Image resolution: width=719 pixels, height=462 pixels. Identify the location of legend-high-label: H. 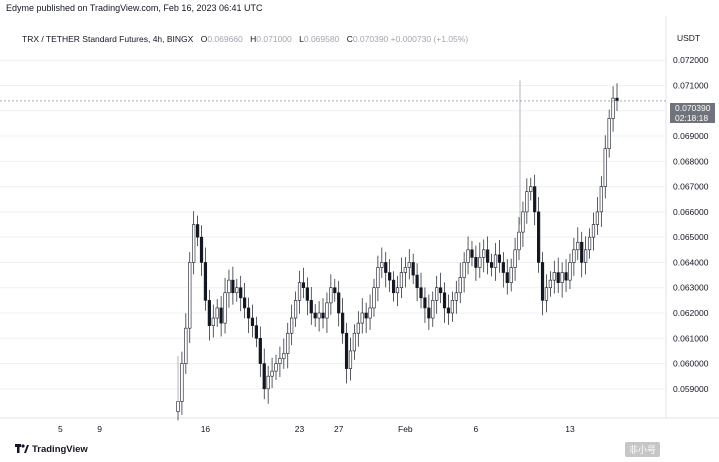
(253, 39).